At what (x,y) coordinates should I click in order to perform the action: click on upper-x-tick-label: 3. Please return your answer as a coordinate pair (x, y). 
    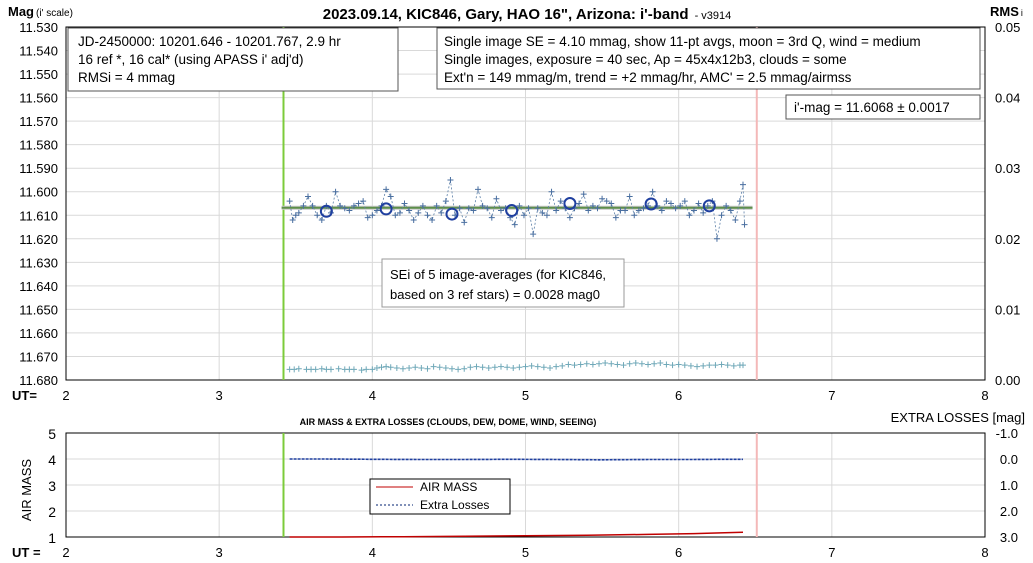
    Looking at the image, I should click on (219, 395).